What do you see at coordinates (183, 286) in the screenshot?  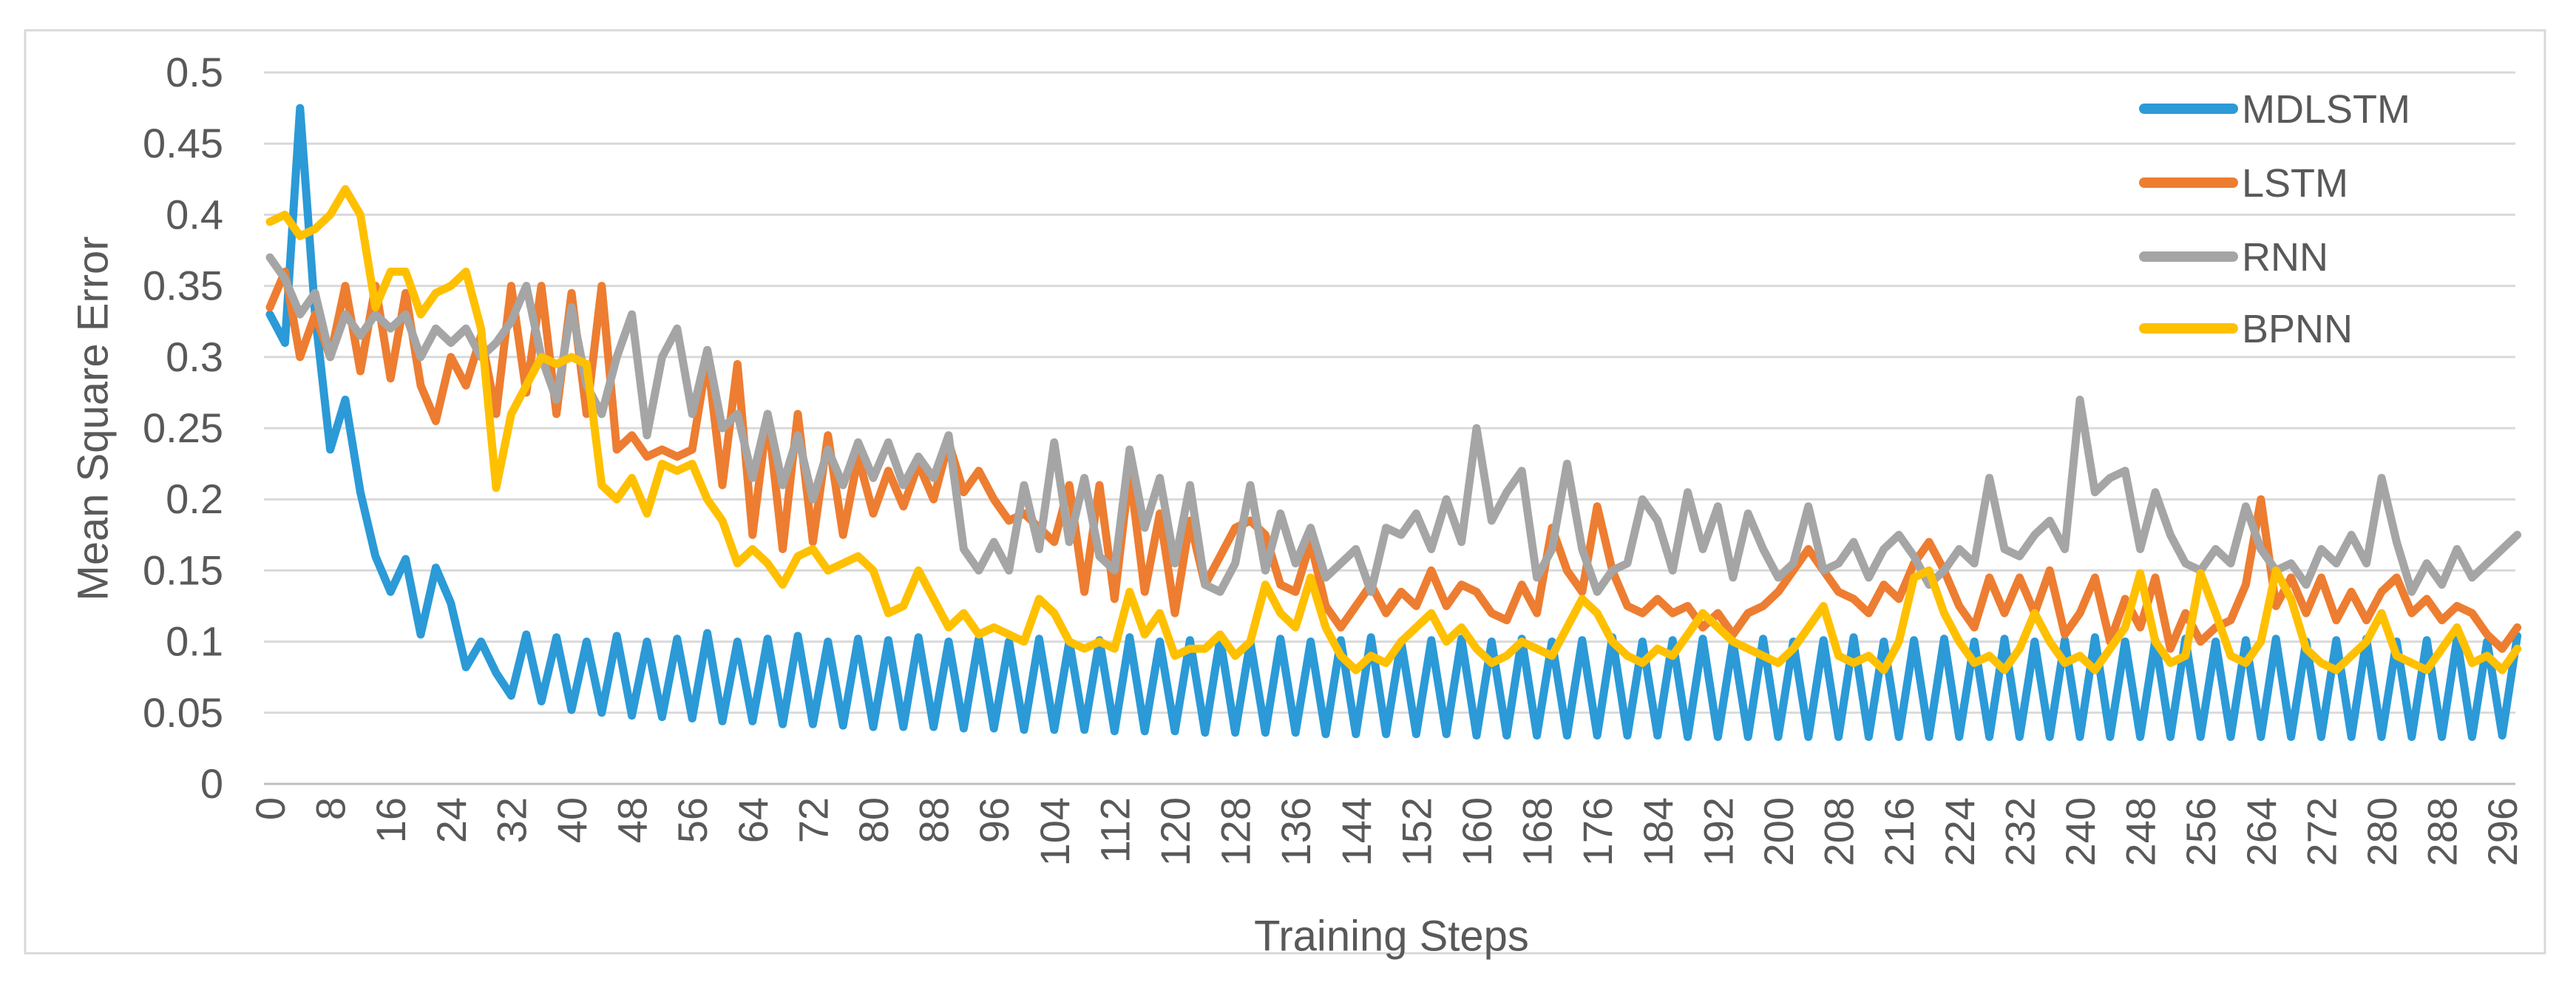 I see `y-tick-label: 0.35` at bounding box center [183, 286].